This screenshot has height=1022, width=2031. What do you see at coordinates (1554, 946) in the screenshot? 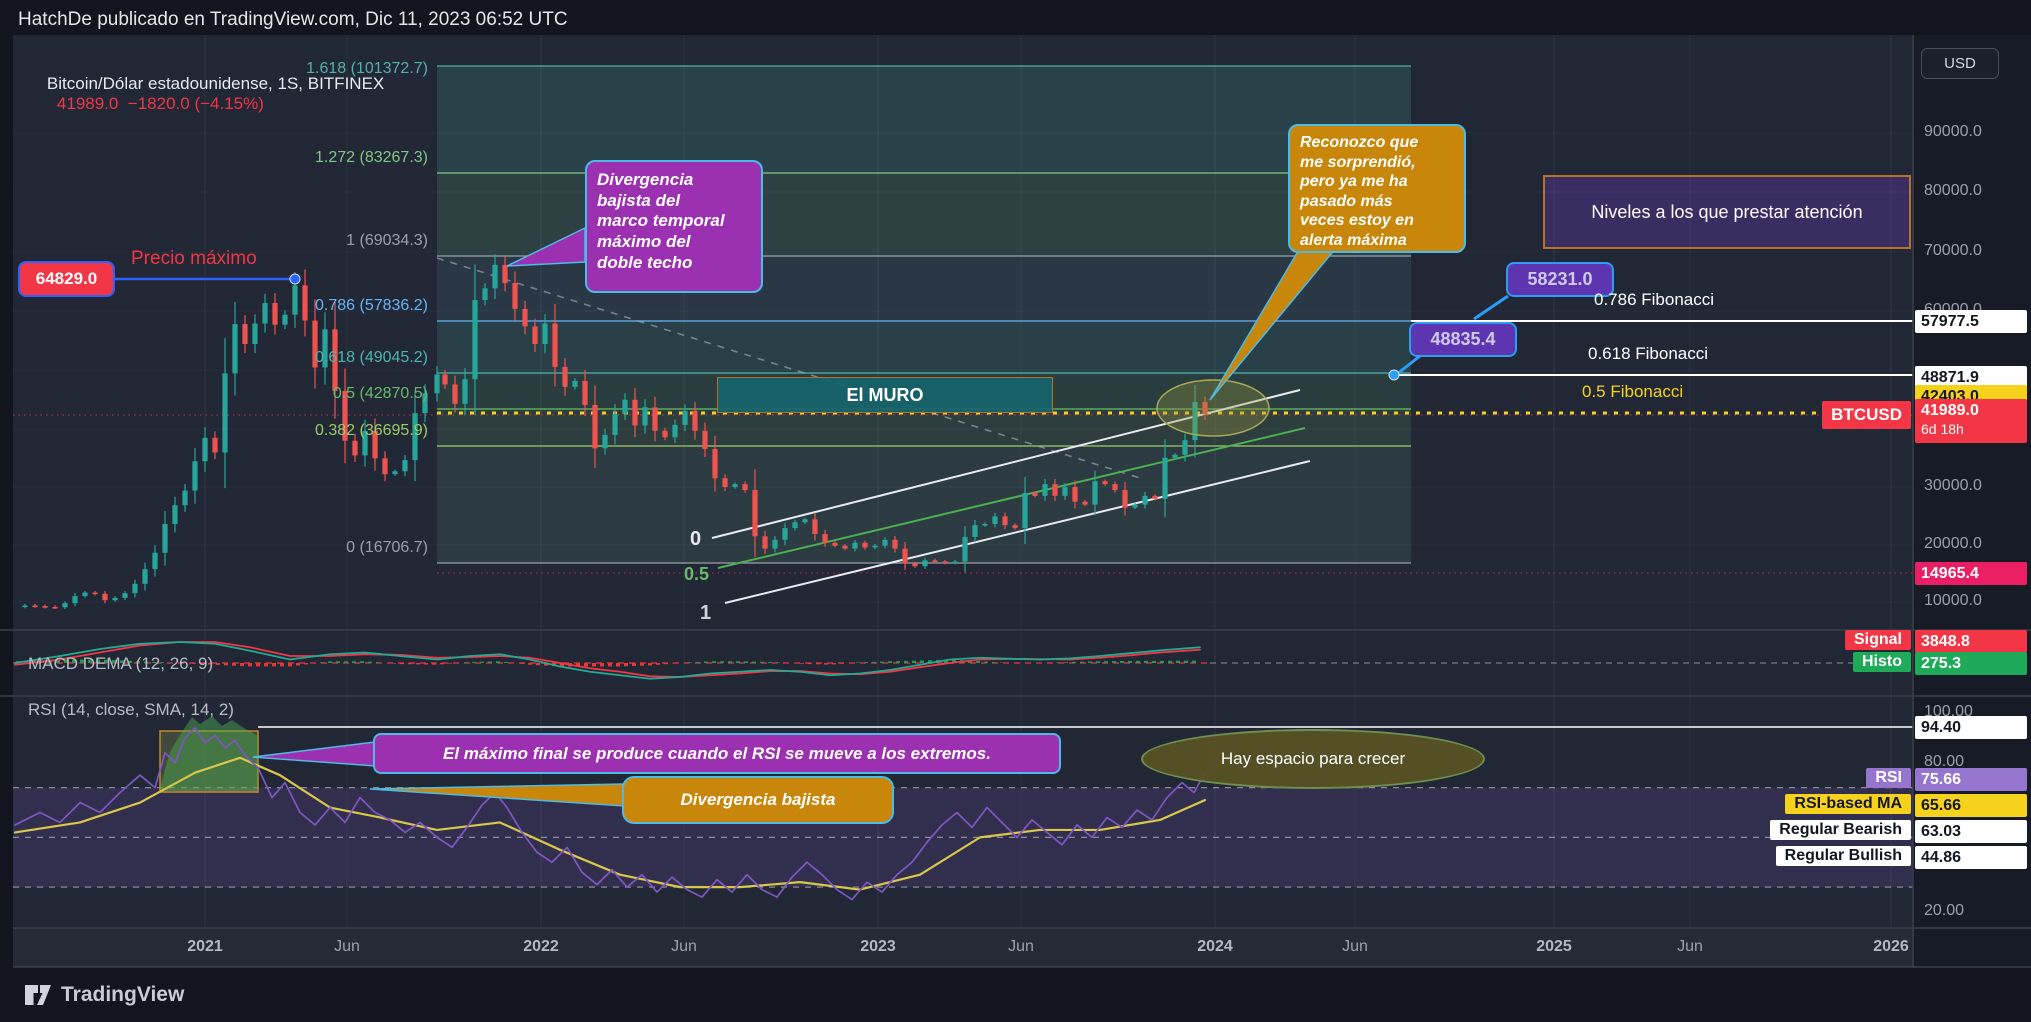
I see `time-tick-2025-8: 2025` at bounding box center [1554, 946].